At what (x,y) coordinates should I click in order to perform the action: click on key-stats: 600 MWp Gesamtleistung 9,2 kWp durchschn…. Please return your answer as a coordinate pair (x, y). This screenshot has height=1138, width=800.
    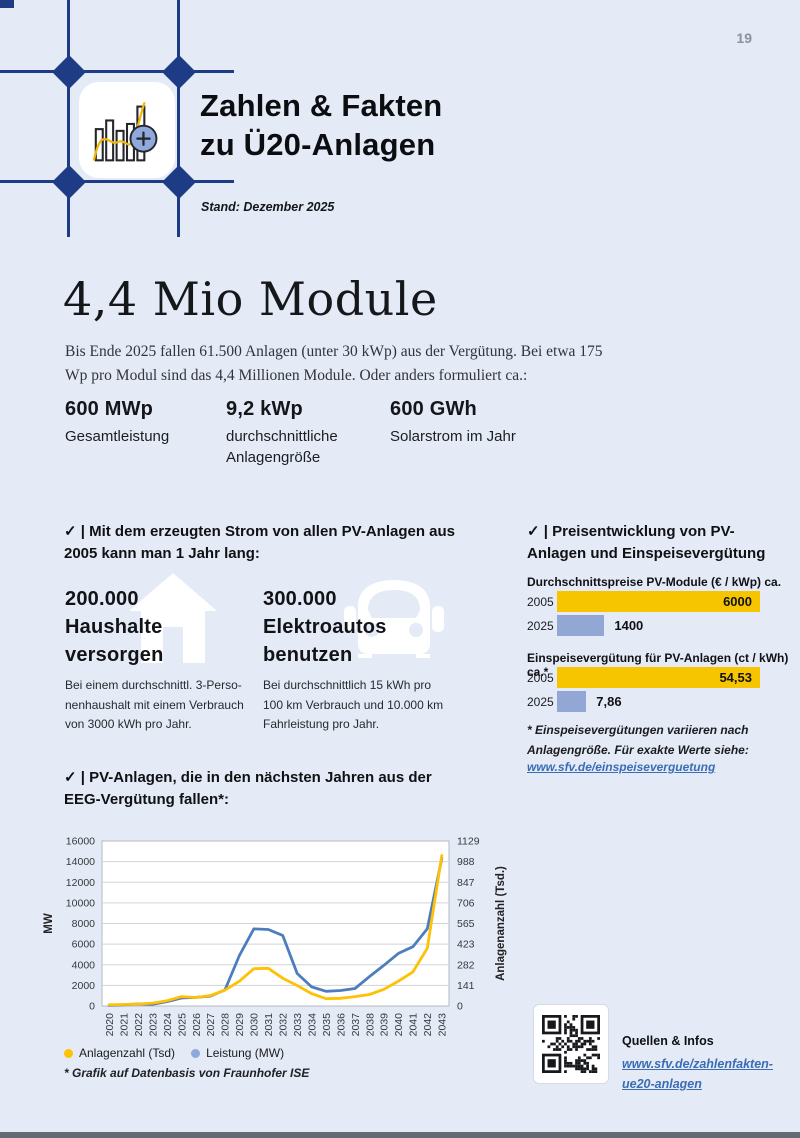
    Looking at the image, I should click on (308, 433).